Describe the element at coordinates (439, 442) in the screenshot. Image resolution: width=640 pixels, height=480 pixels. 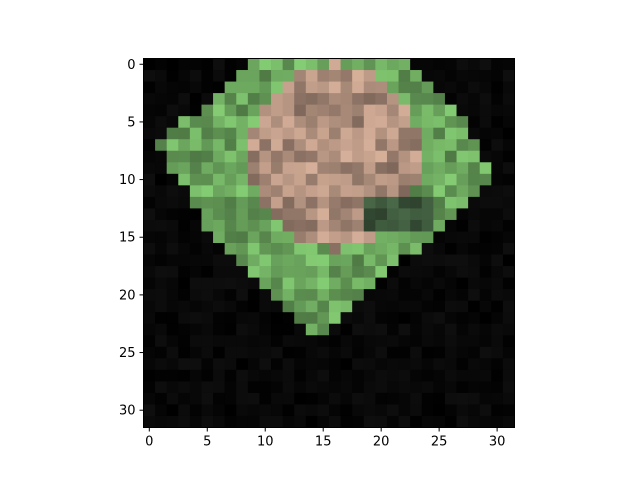
I see `x-tick-label: 25` at that location.